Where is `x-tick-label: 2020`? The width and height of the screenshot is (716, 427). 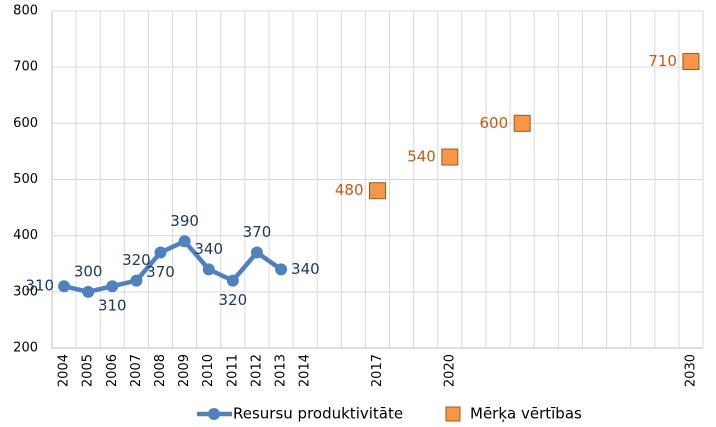
x-tick-label: 2020 is located at coordinates (449, 370).